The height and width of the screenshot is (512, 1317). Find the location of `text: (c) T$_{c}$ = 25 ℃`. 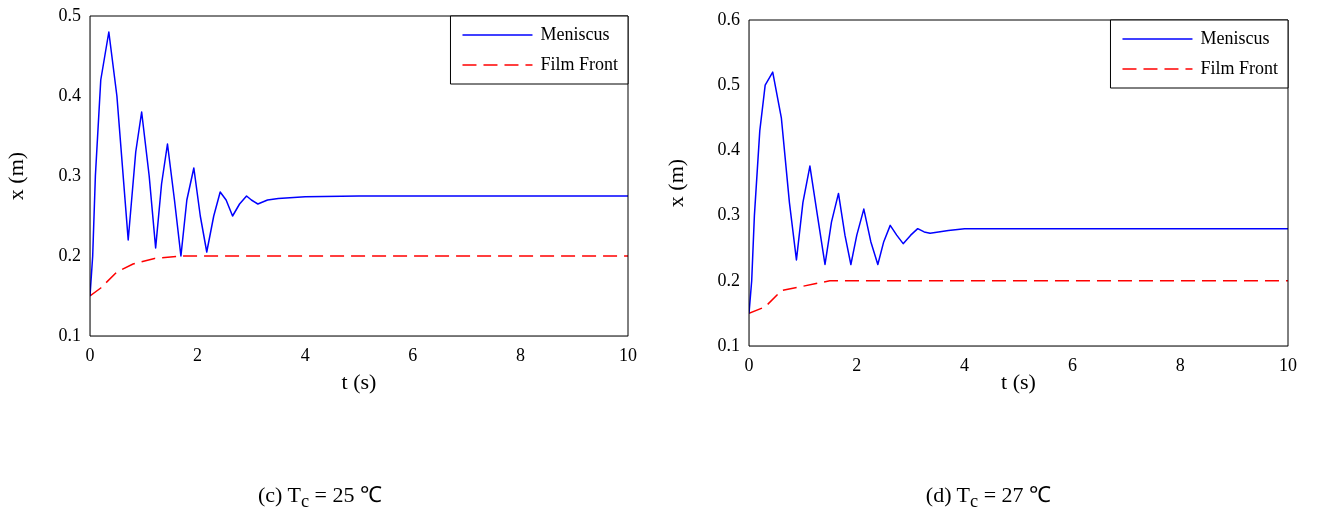

text: (c) T$_{c}$ = 25 ℃ is located at coordinates (320, 496).